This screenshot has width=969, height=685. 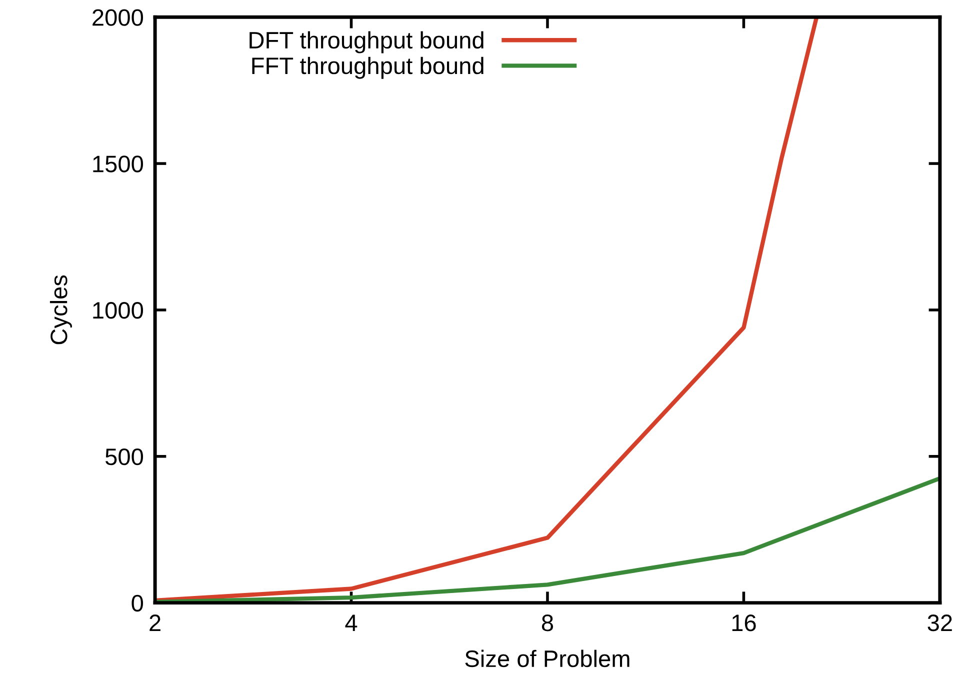 What do you see at coordinates (61, 309) in the screenshot?
I see `y-axis-title: Cycles` at bounding box center [61, 309].